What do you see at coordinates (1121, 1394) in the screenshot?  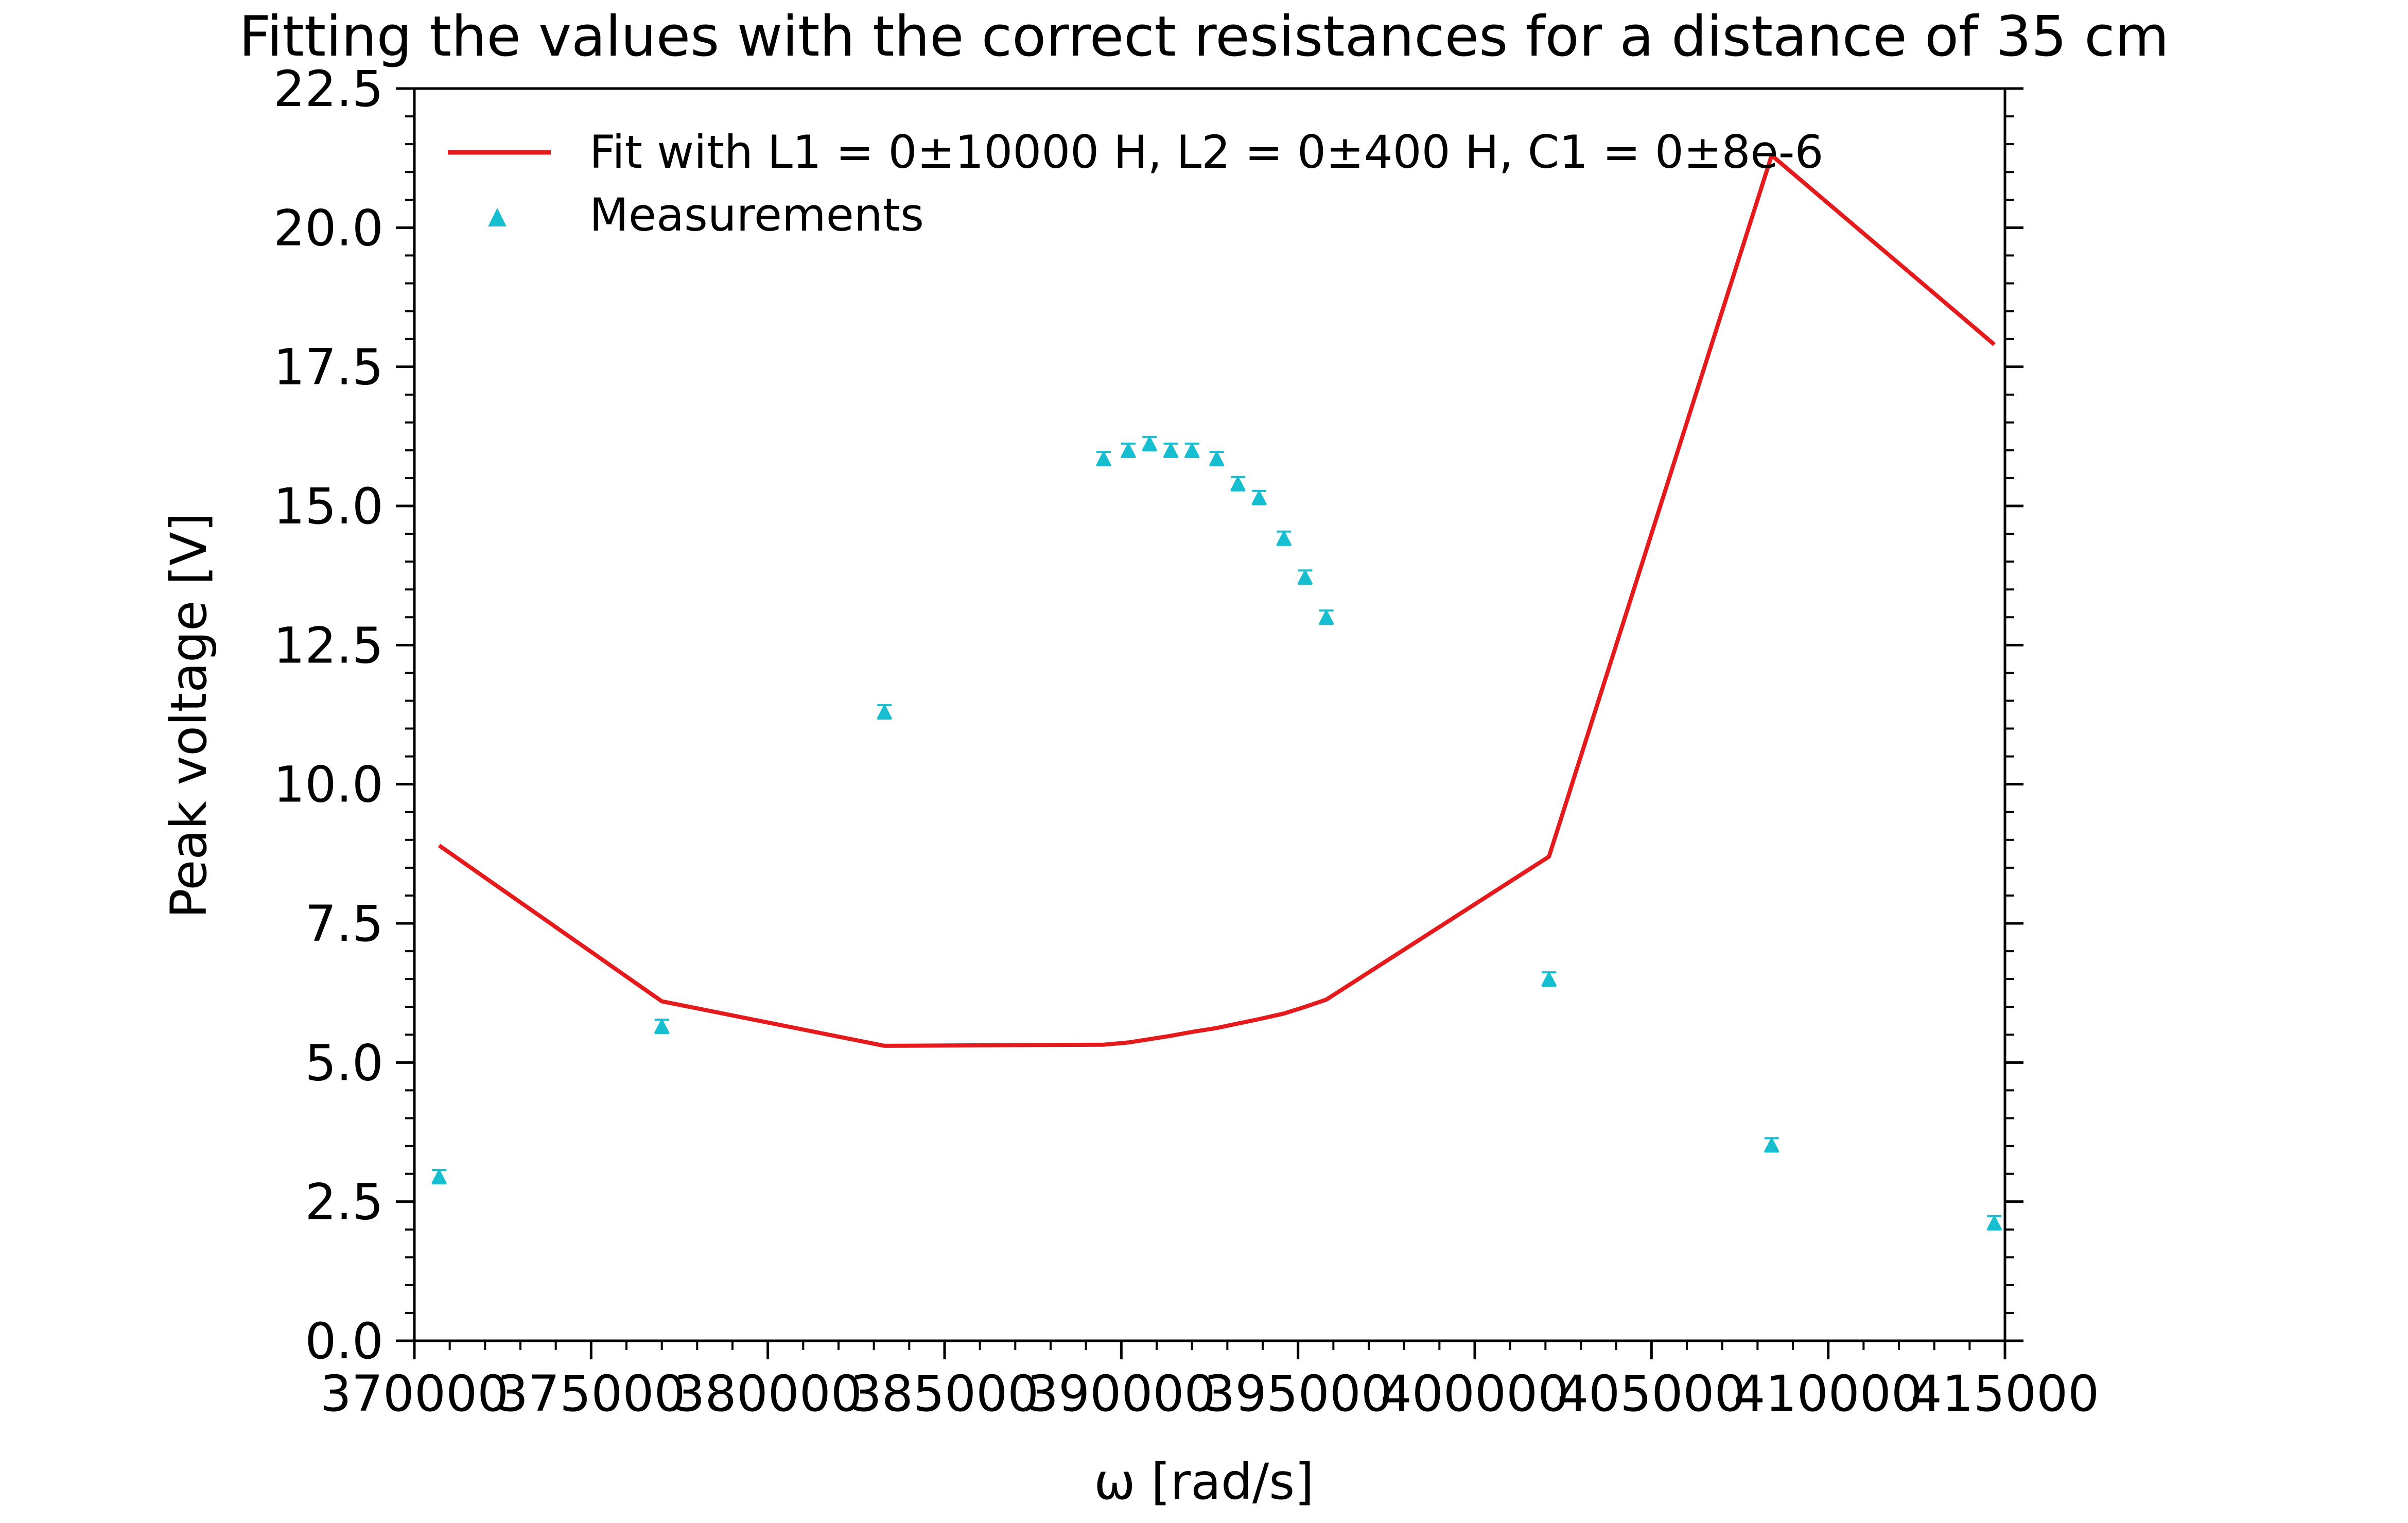 I see `x-tick-label: 390000` at bounding box center [1121, 1394].